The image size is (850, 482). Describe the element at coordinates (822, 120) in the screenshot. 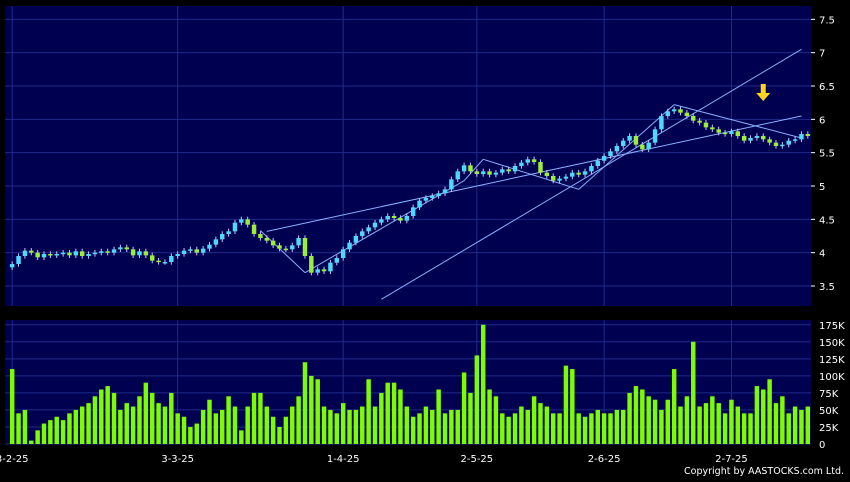

I see `price-tick-label: 6` at that location.